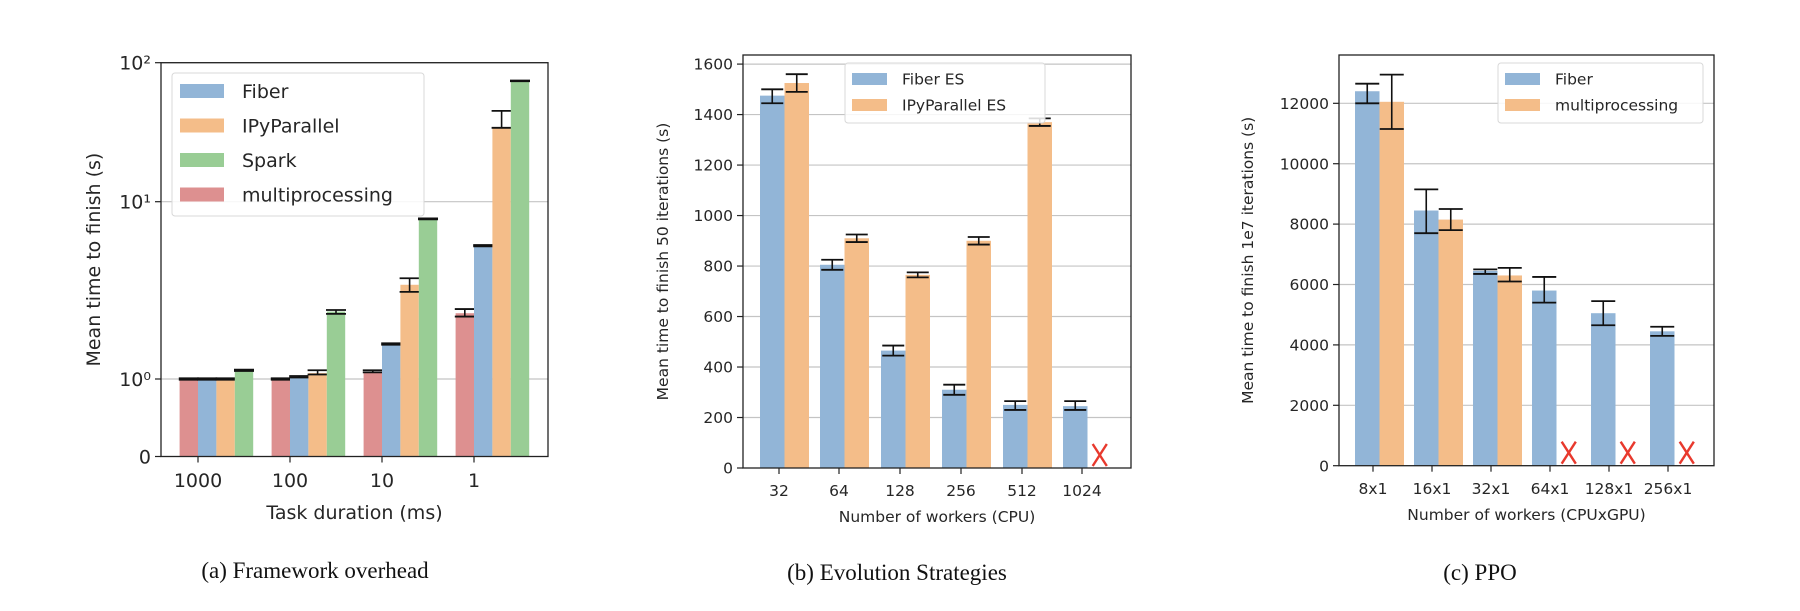 The width and height of the screenshot is (1800, 611). Describe the element at coordinates (961, 491) in the screenshot. I see `x-tick-label: 256` at that location.